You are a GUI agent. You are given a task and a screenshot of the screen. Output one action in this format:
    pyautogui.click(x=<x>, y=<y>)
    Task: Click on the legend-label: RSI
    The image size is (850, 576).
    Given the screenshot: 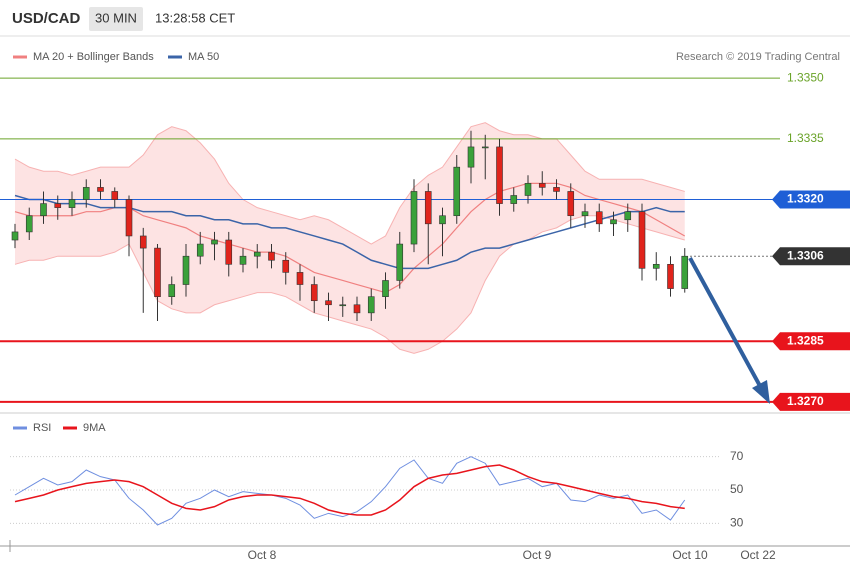 What is the action you would take?
    pyautogui.click(x=42, y=428)
    